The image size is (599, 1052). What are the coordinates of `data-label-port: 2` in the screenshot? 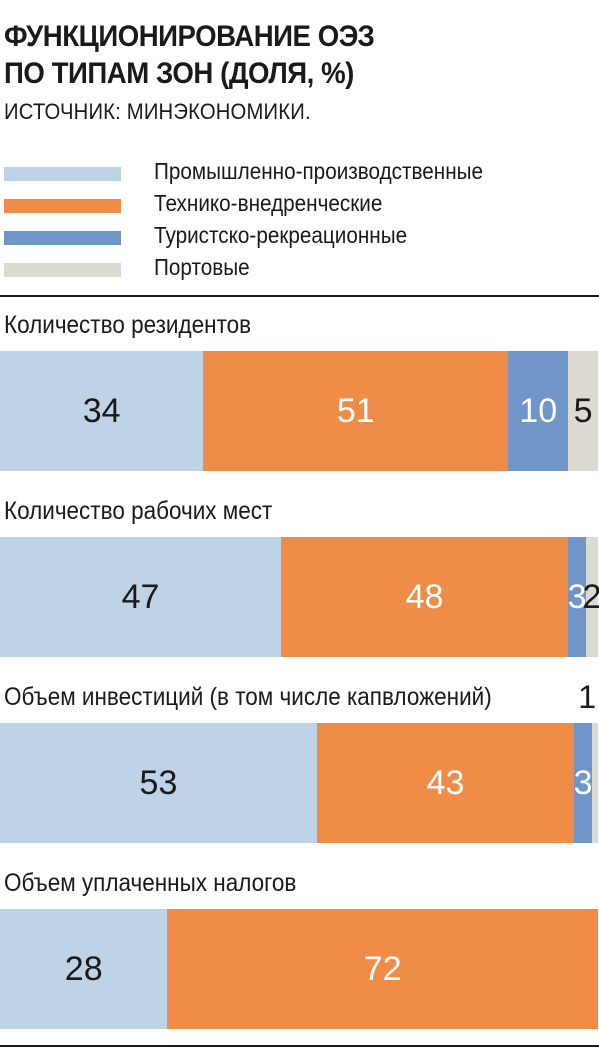 It's located at (590, 597).